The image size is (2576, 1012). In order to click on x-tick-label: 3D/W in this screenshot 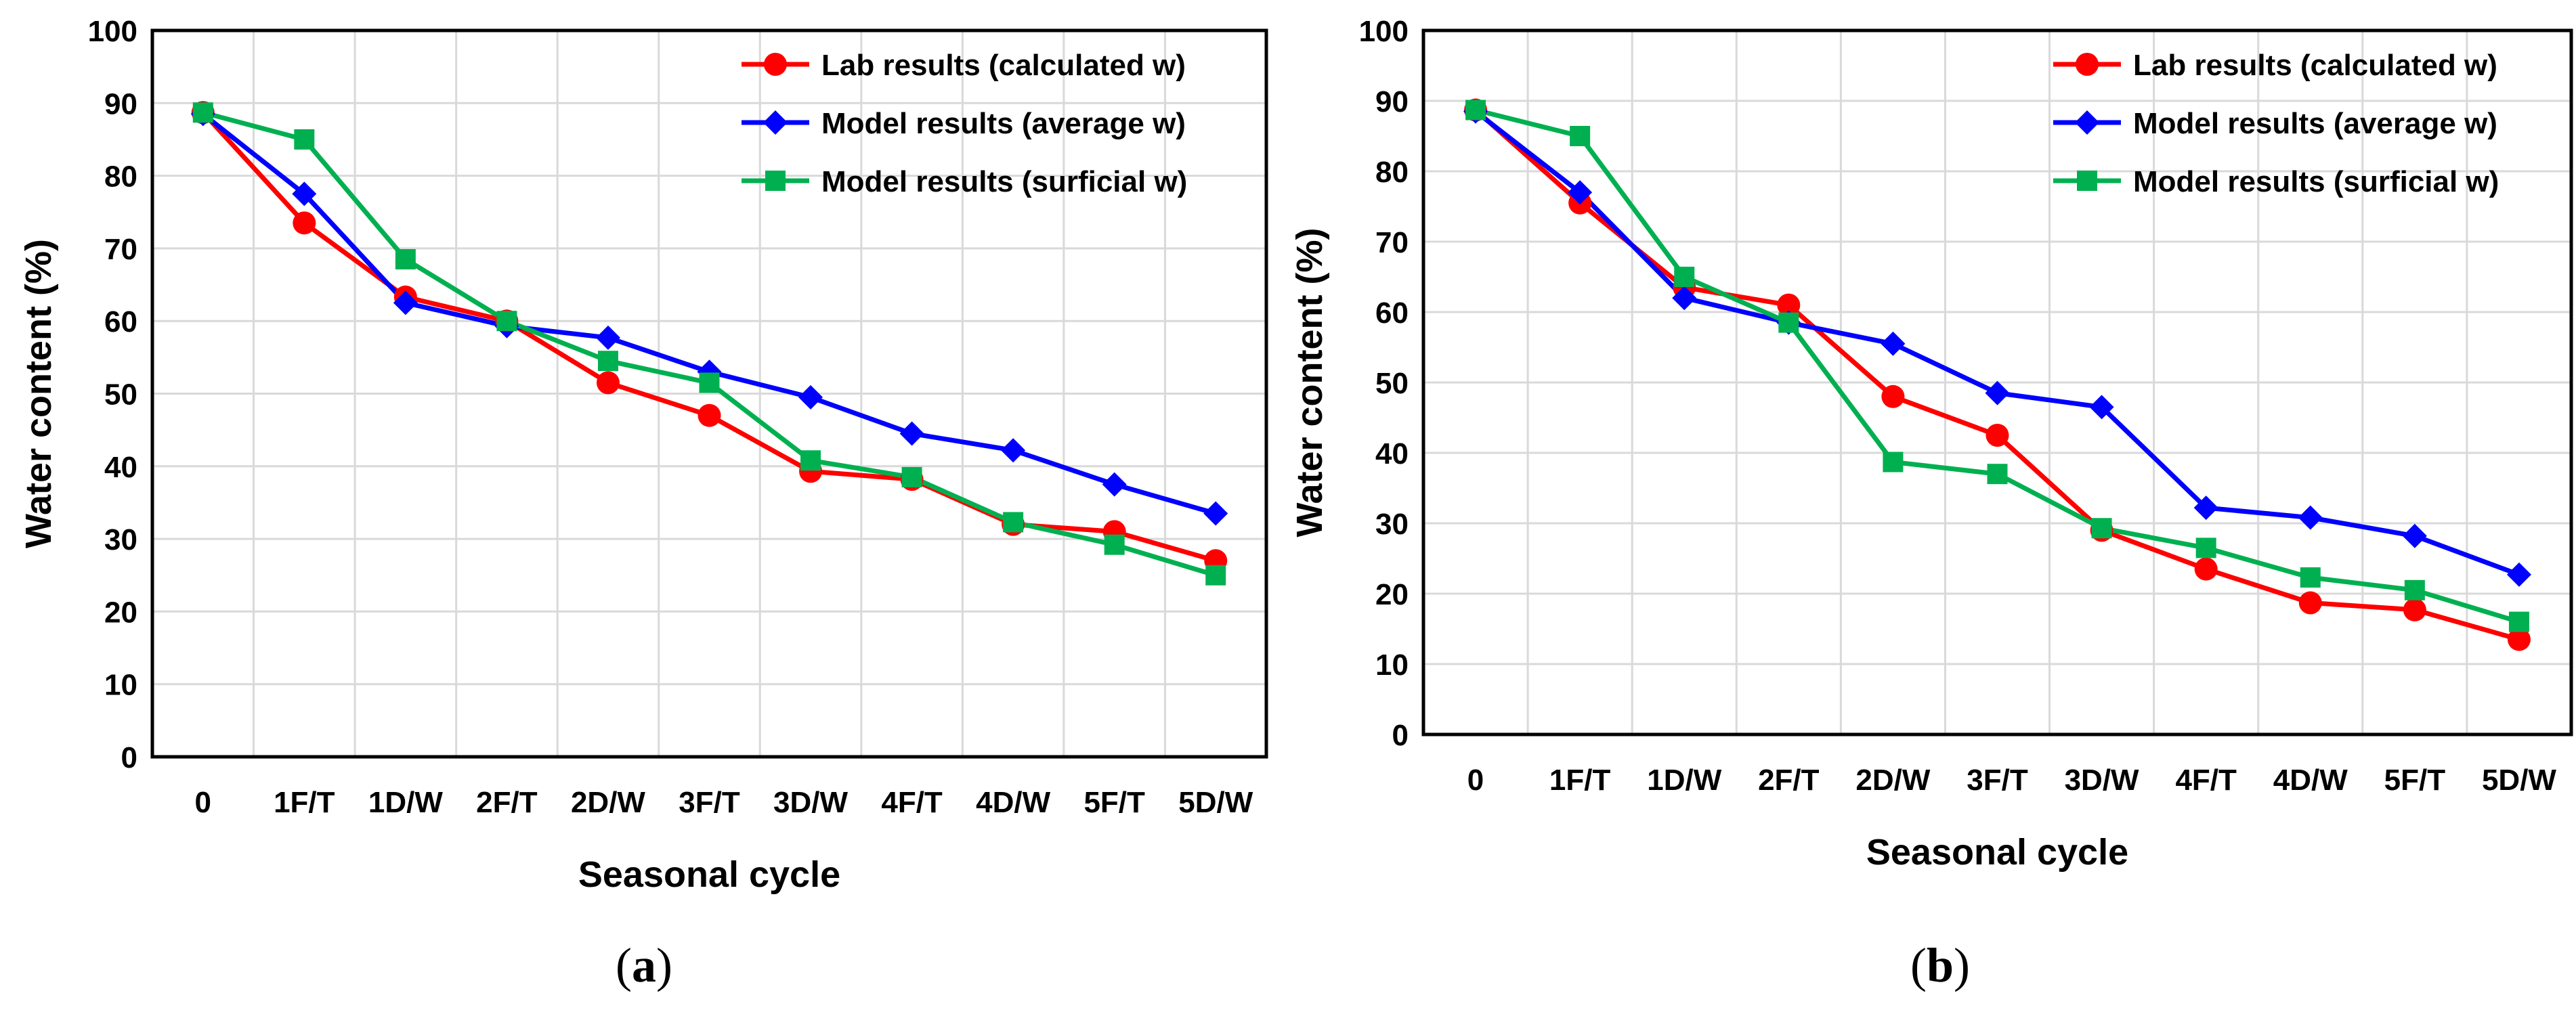, I will do `click(2102, 781)`.